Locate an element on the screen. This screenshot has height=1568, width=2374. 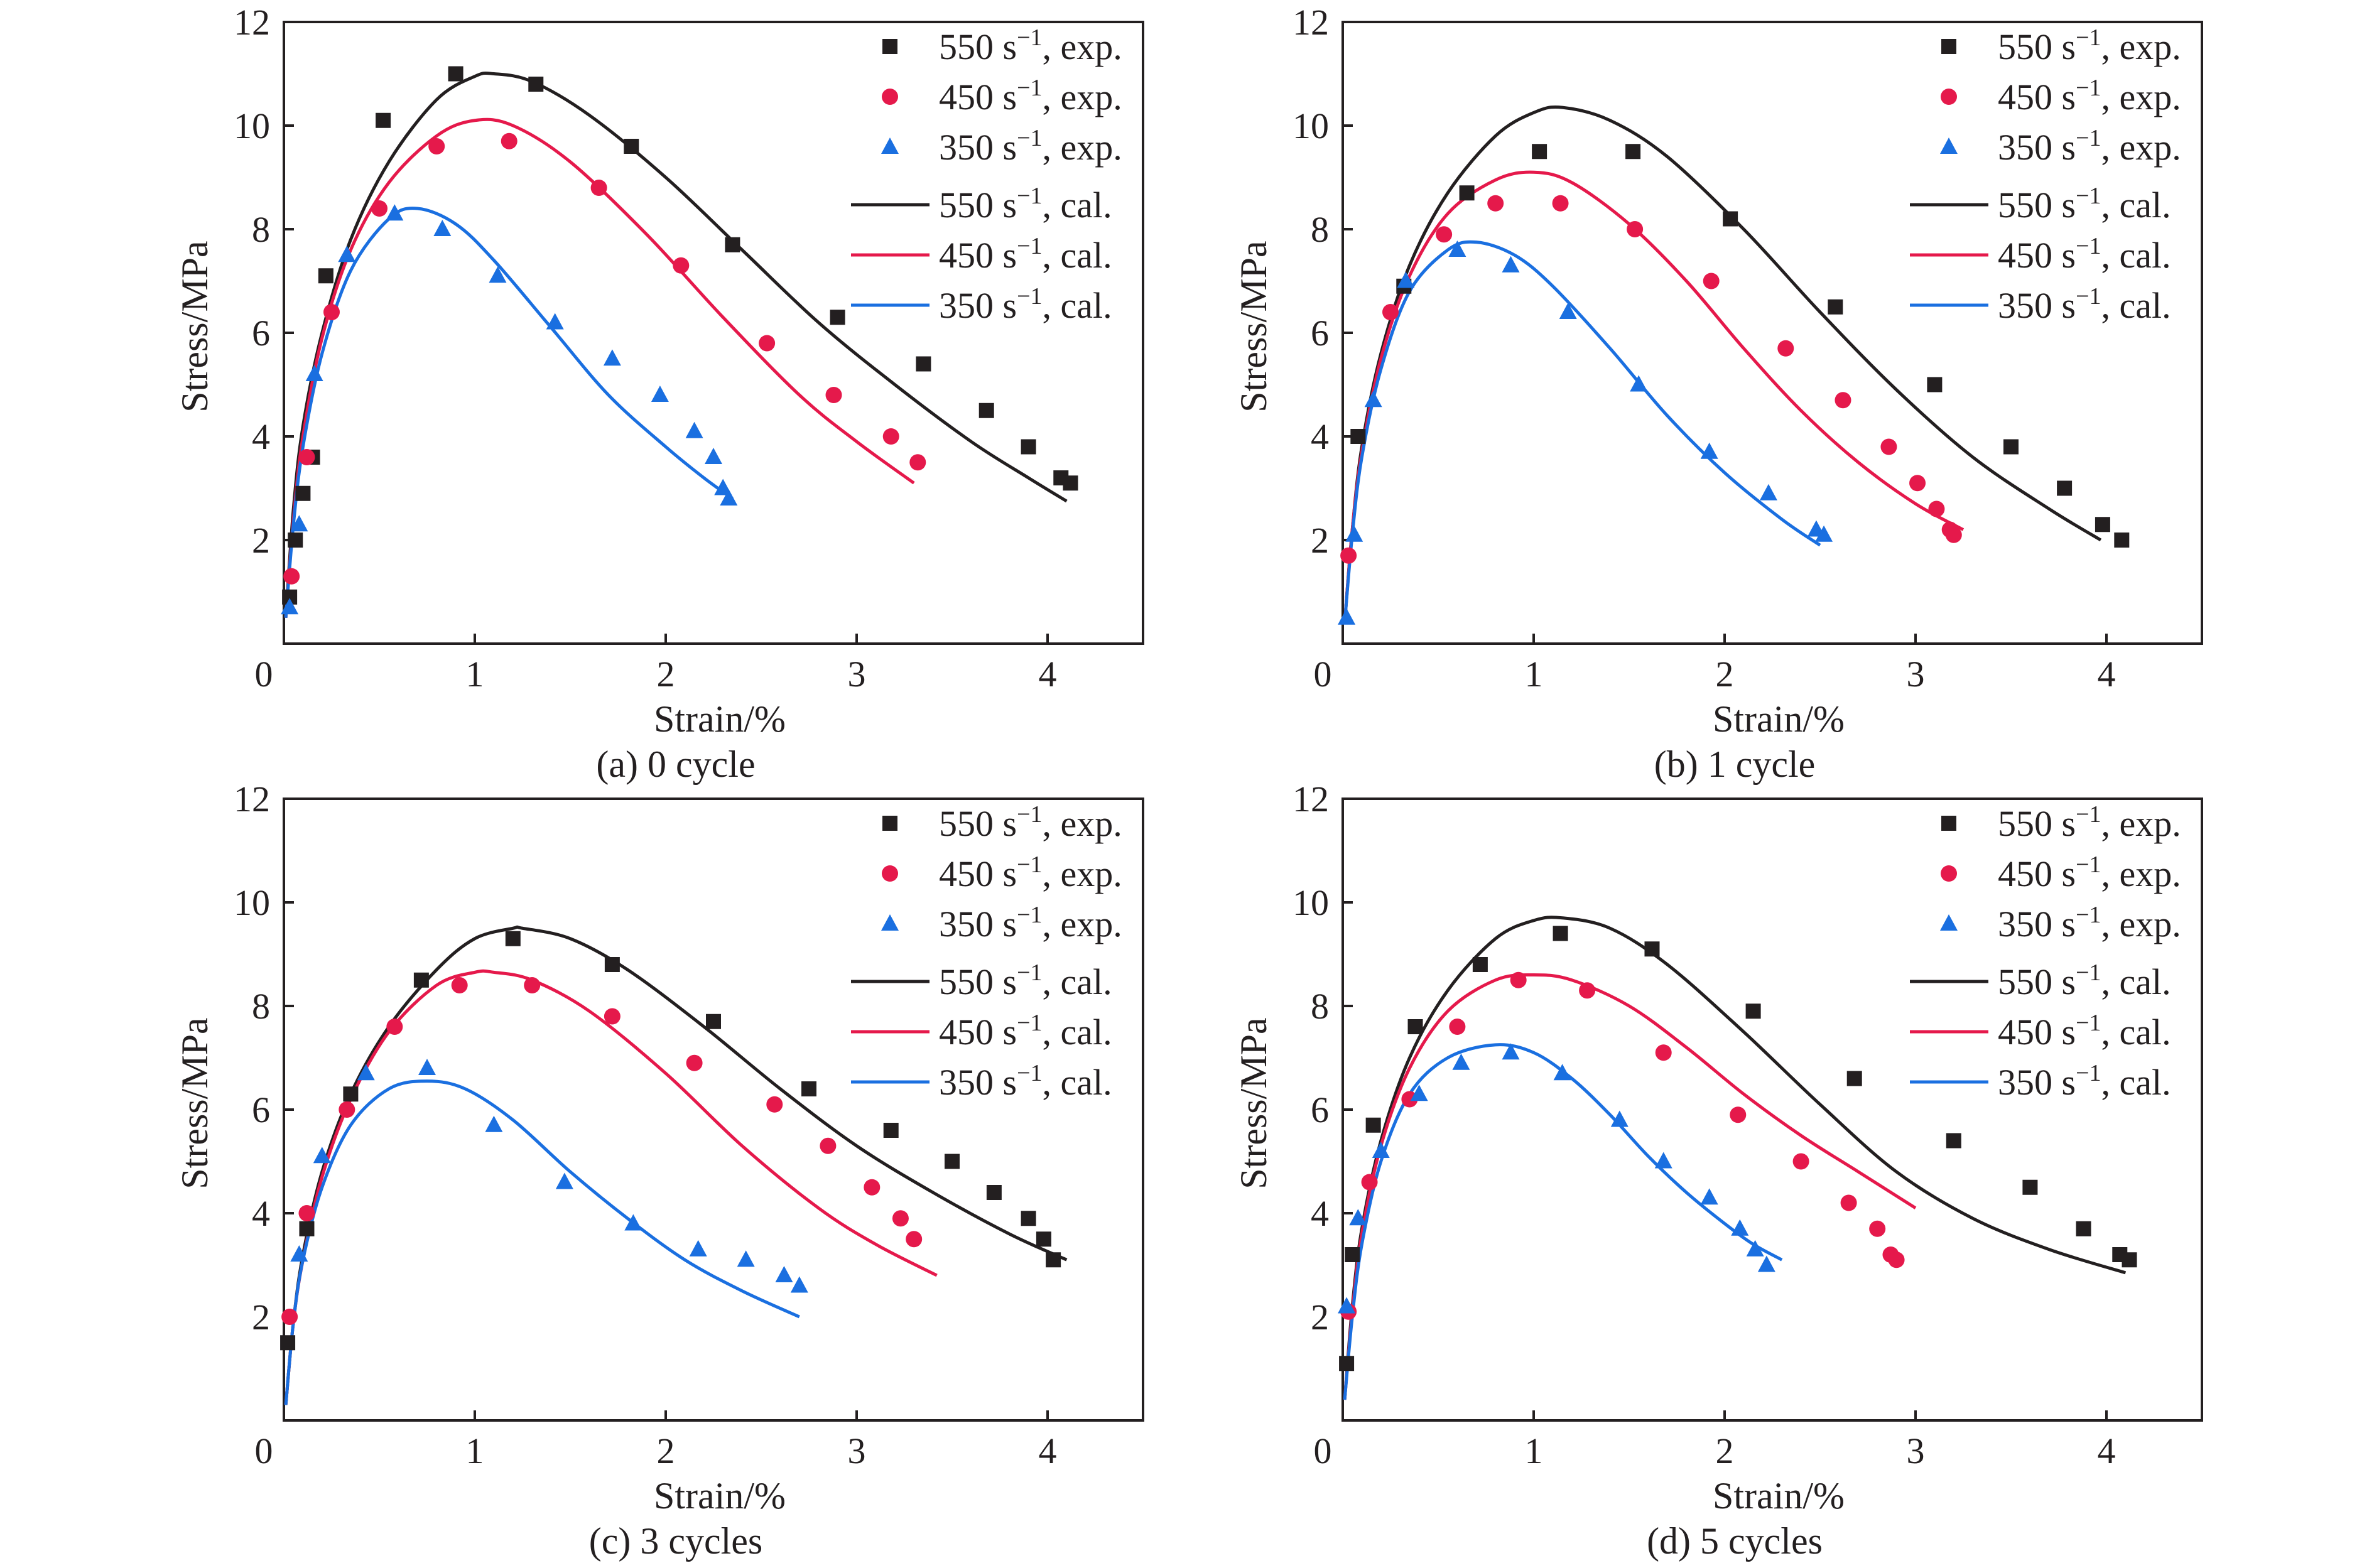
legend-label: 550 s−1, exp. is located at coordinates (2089, 822).